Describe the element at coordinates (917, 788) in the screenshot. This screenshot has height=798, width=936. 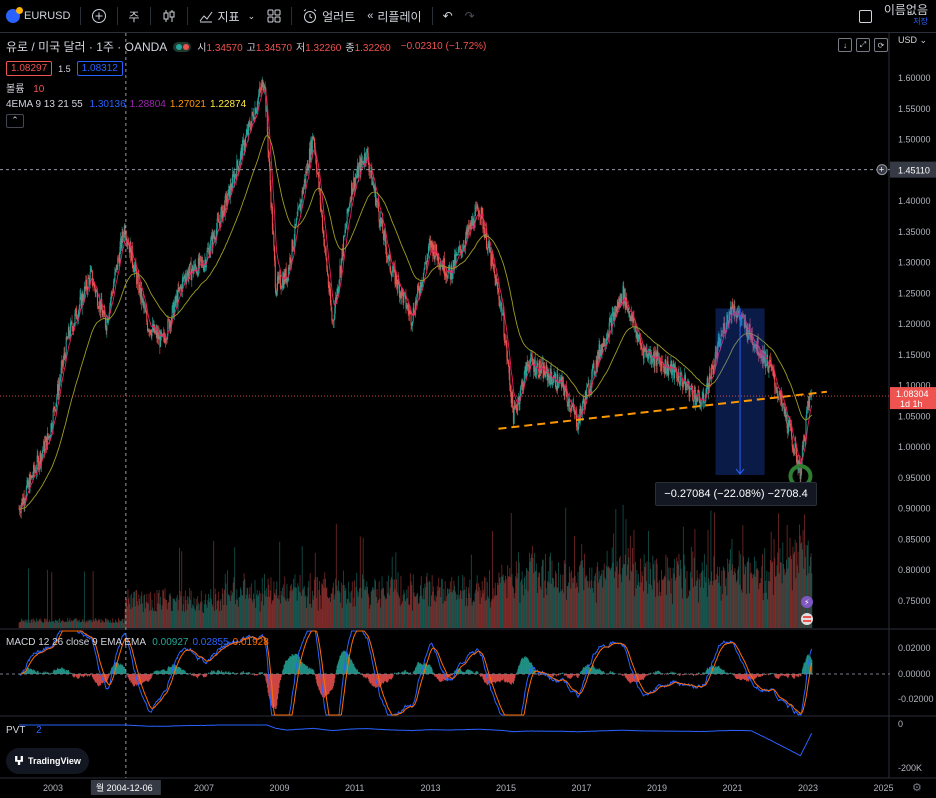
I see `settings-gear-icon: ⚙` at that location.